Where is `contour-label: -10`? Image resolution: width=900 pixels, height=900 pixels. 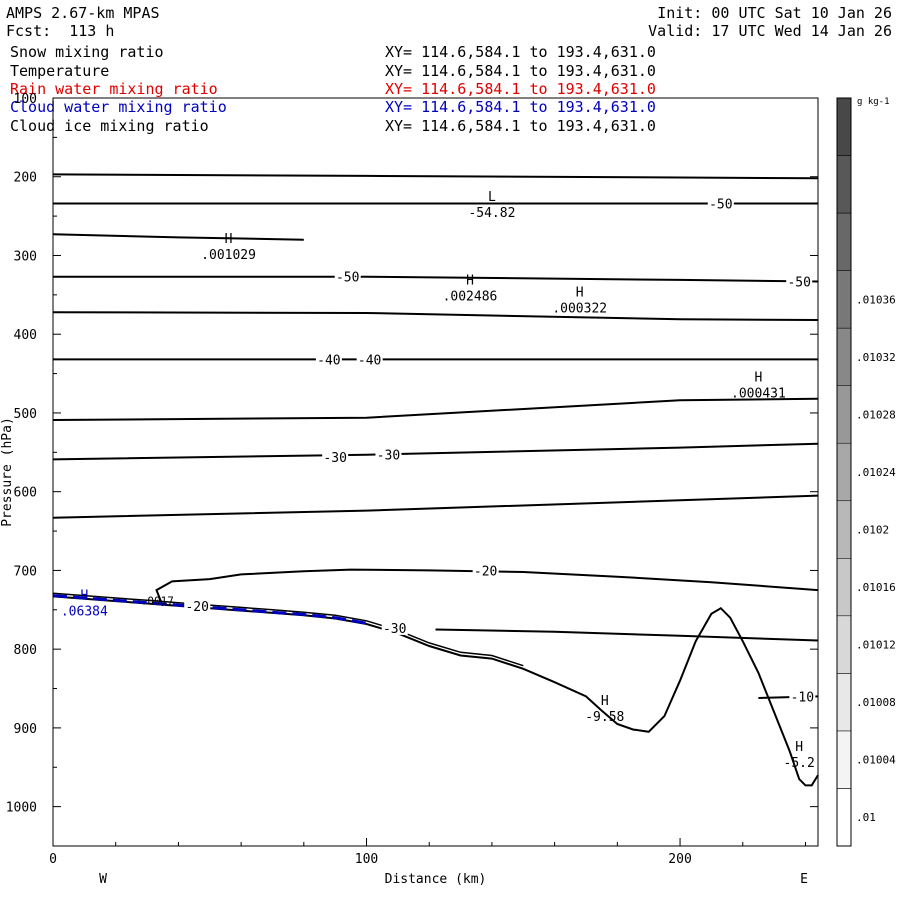
contour-label: -10 is located at coordinates (802, 697).